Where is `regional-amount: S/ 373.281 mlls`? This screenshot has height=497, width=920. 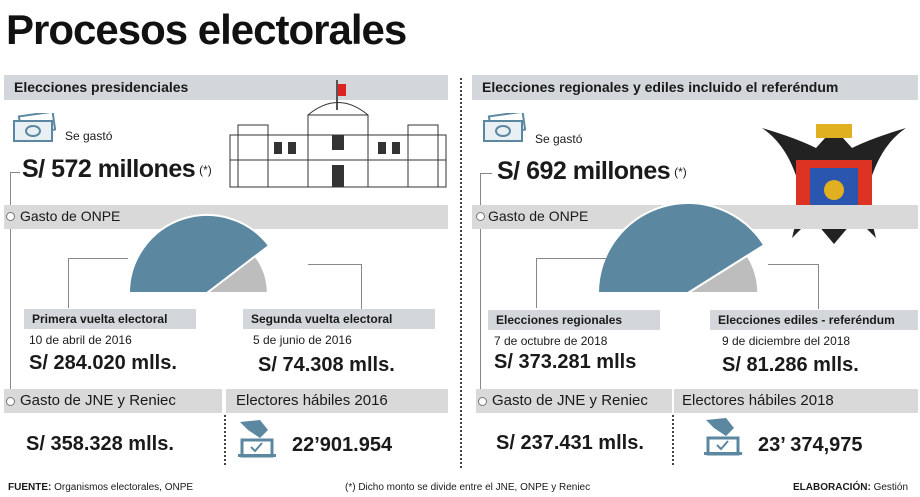
regional-amount: S/ 373.281 mlls is located at coordinates (565, 362).